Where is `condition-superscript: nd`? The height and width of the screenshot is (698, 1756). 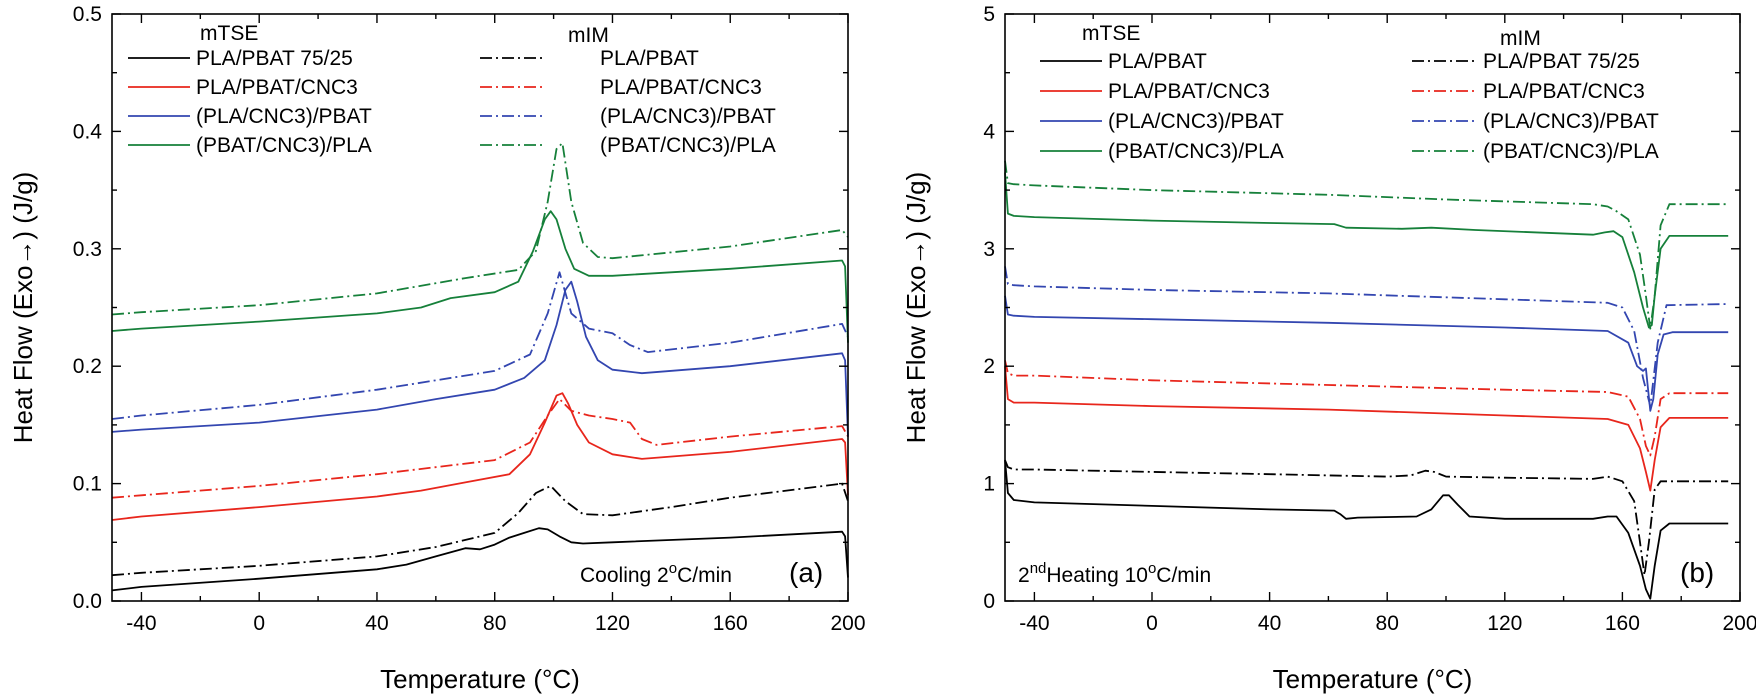 condition-superscript: nd is located at coordinates (1038, 568).